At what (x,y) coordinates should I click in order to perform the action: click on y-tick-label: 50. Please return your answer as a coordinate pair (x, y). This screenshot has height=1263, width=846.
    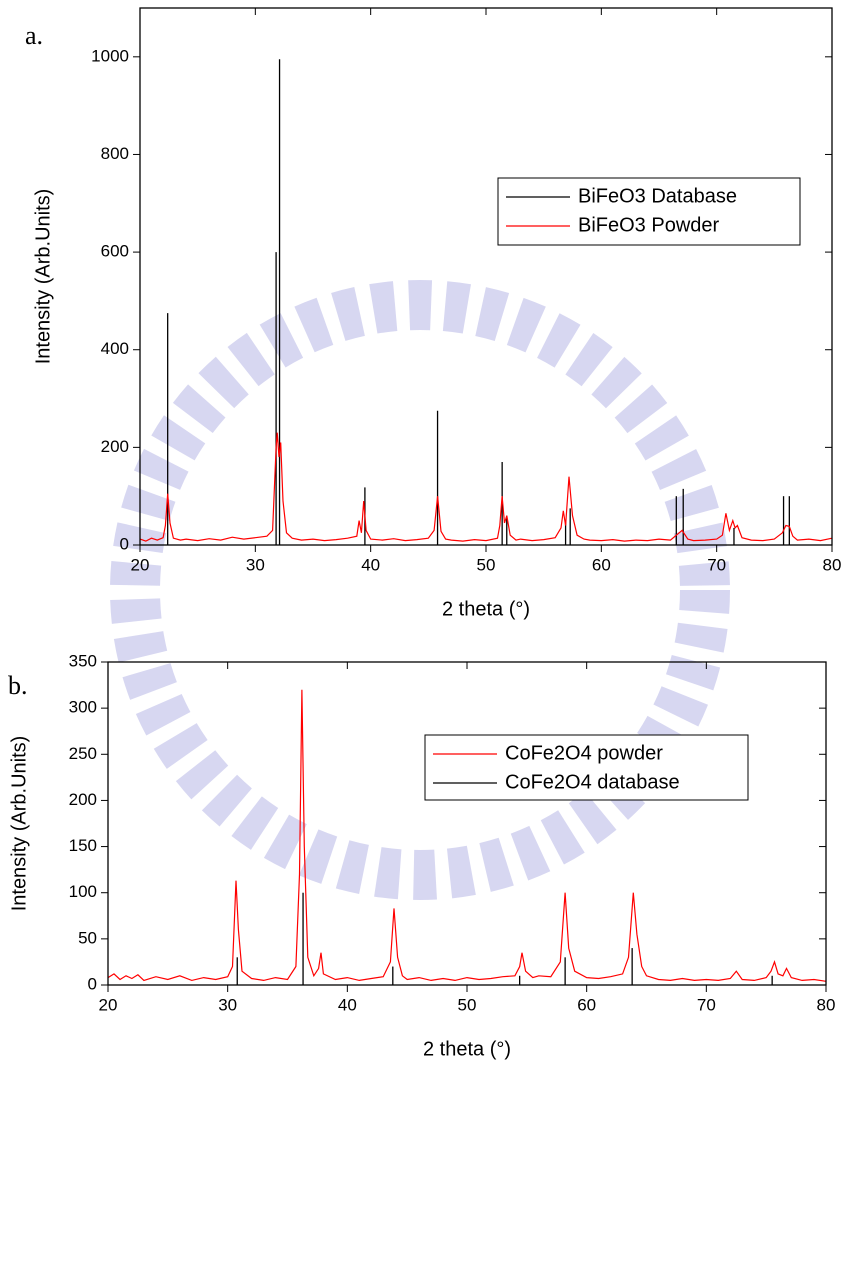
    Looking at the image, I should click on (87, 937).